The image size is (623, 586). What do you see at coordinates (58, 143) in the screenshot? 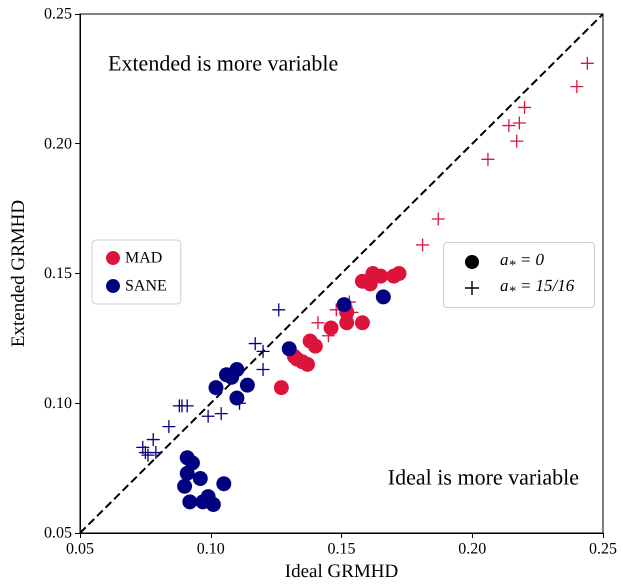
I see `y-tick-label: 0.20` at bounding box center [58, 143].